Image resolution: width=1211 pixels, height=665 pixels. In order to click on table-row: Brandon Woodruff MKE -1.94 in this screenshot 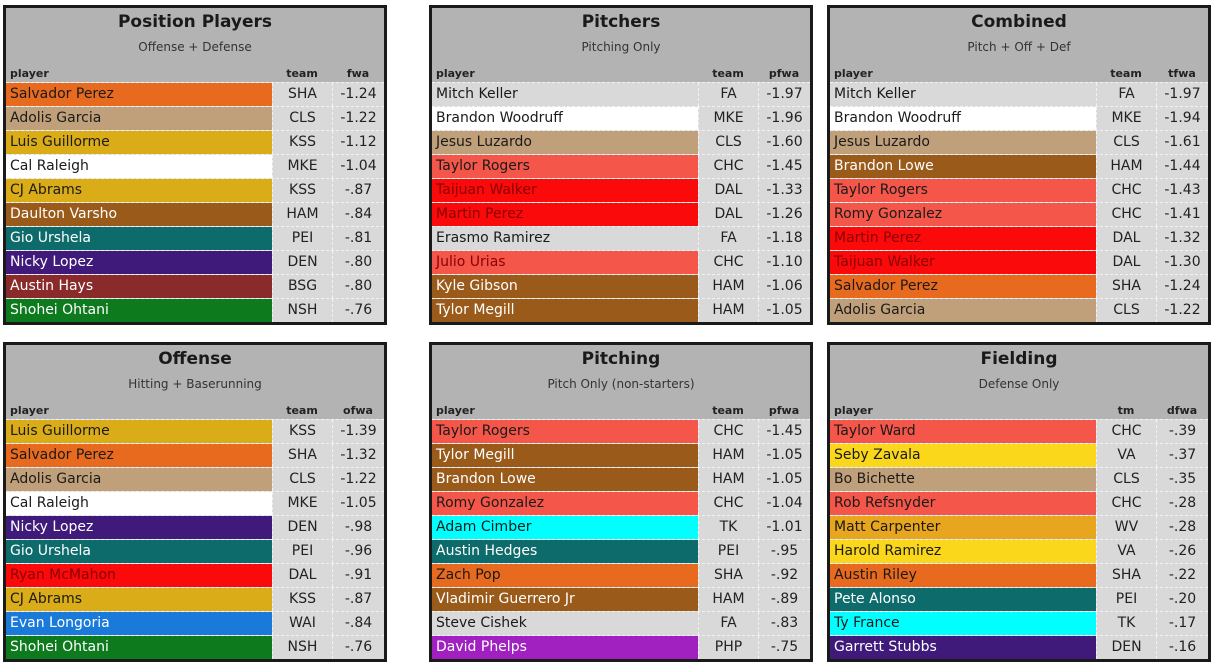, I will do `click(1019, 118)`.